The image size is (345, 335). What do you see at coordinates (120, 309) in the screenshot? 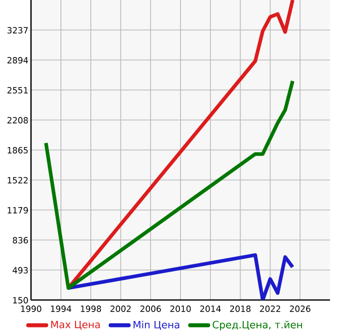
I see `x-tick-label: 2002` at bounding box center [120, 309].